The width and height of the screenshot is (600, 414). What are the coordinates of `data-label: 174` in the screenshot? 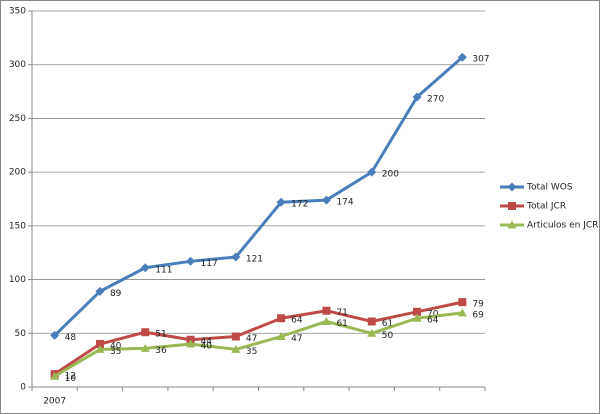 It's located at (344, 203).